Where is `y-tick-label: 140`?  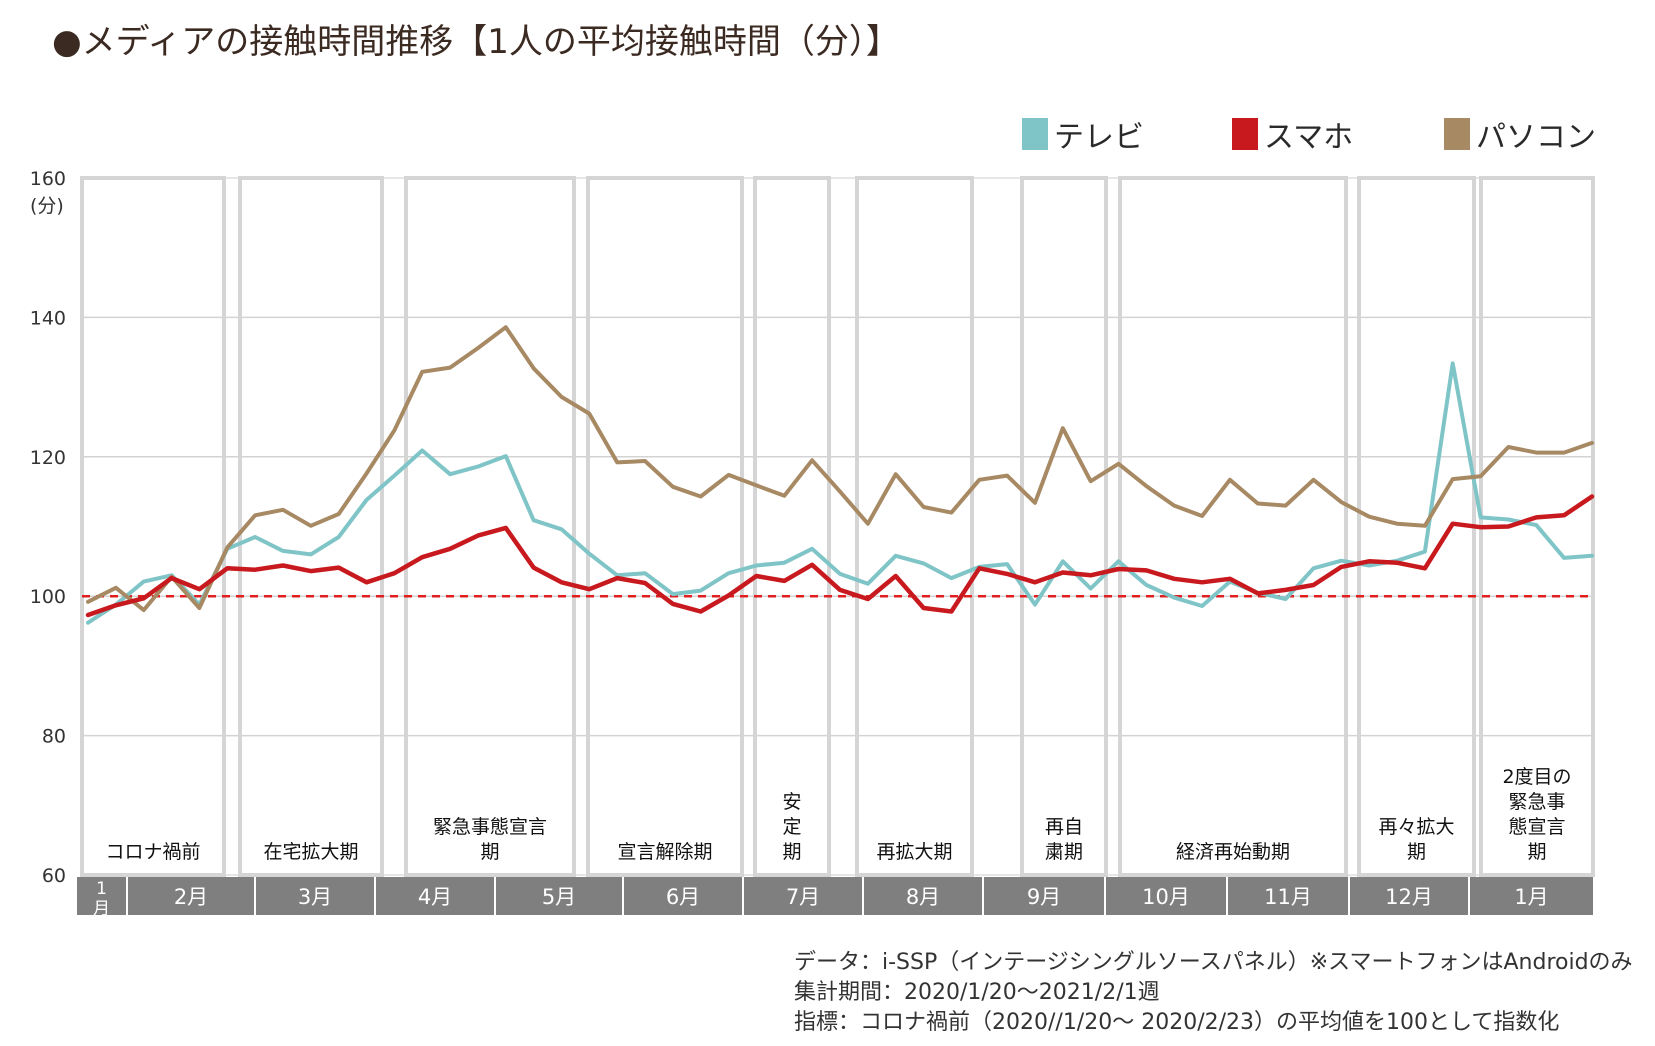
y-tick-label: 140 is located at coordinates (48, 318).